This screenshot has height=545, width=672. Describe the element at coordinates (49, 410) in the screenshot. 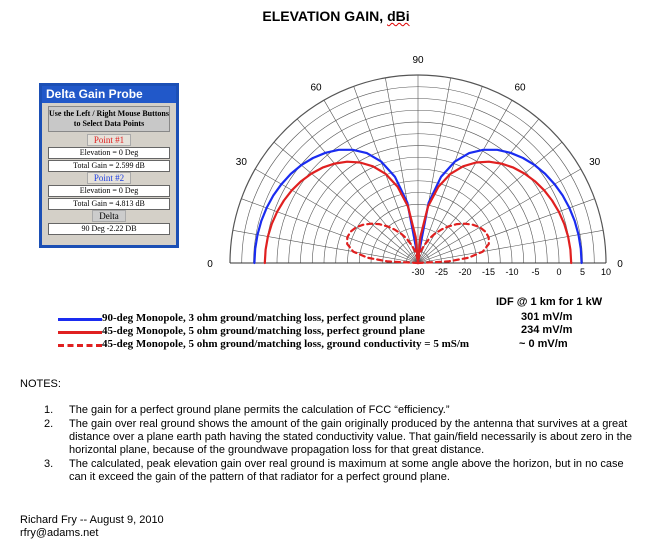

I see `note-number: 1.` at that location.